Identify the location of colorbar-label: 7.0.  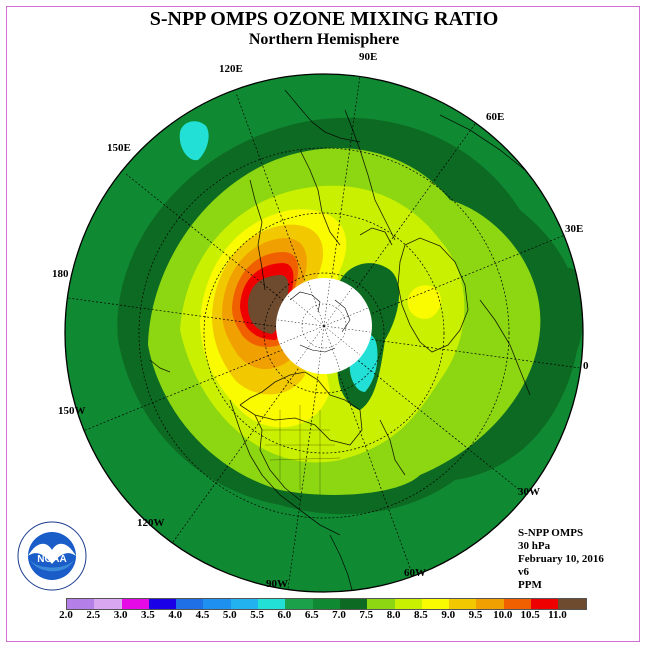
(339, 615).